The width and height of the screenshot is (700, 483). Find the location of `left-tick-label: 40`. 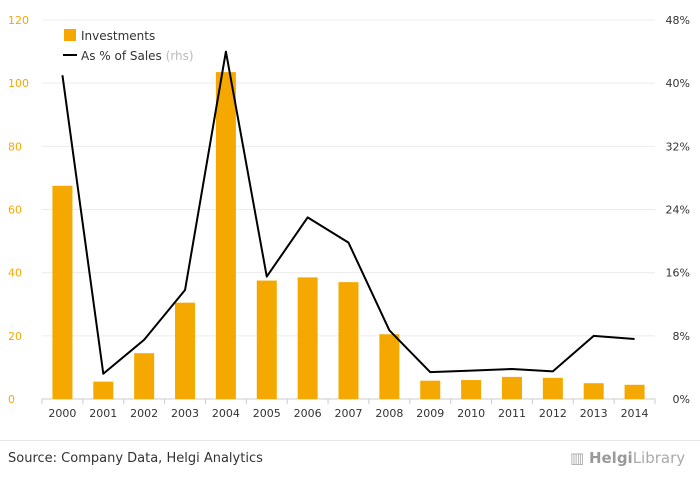

left-tick-label: 40 is located at coordinates (15, 273).